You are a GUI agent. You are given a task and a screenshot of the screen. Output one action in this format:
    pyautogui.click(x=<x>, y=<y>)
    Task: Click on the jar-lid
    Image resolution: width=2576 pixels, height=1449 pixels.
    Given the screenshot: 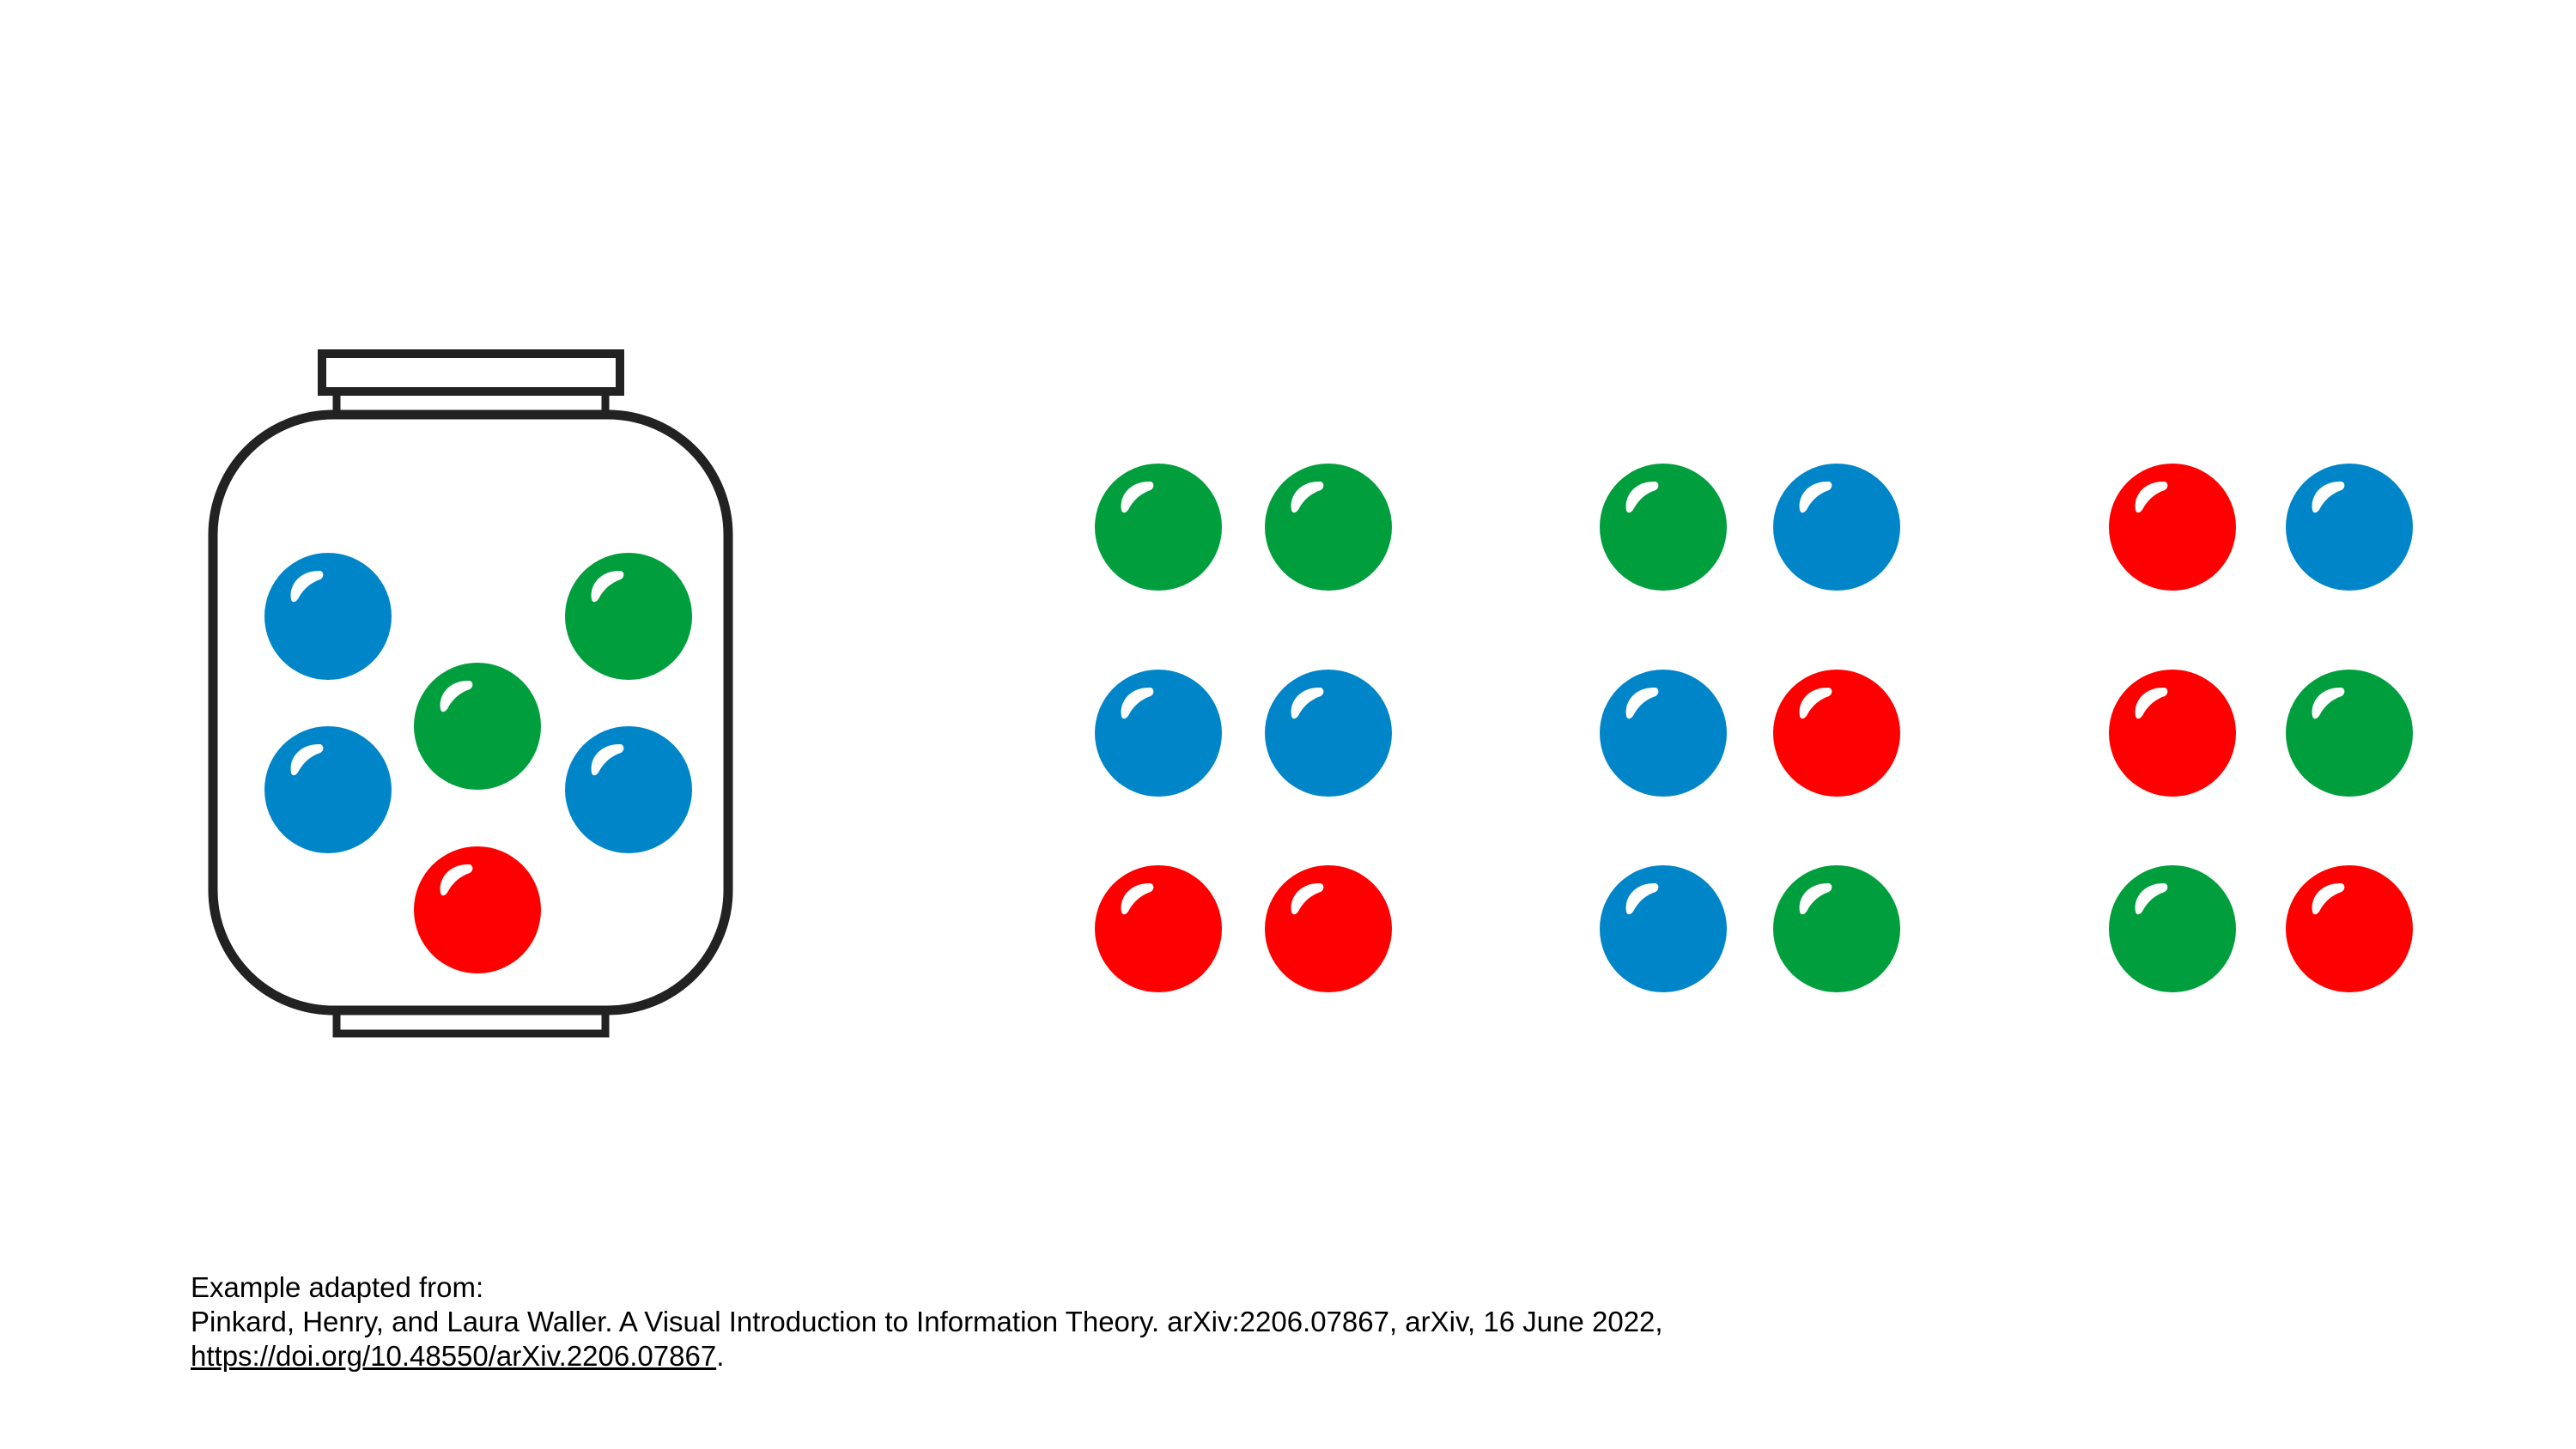 What is the action you would take?
    pyautogui.click(x=471, y=372)
    